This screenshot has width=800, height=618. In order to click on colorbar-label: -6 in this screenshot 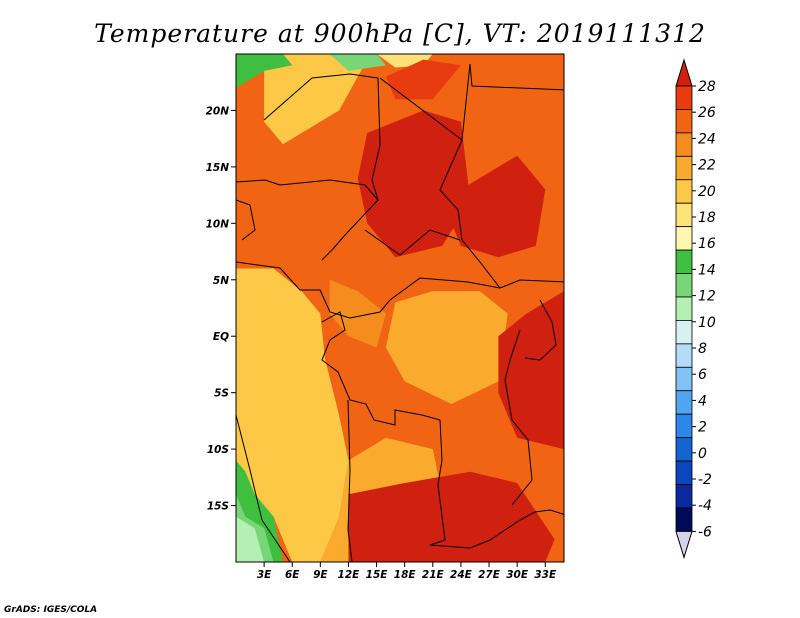, I will do `click(705, 532)`.